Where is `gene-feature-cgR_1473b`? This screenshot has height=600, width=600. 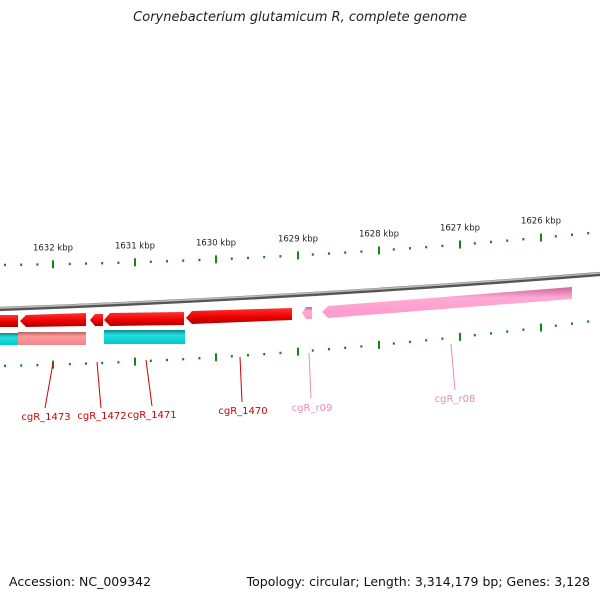 gene-feature-cgR_1473b is located at coordinates (53, 320).